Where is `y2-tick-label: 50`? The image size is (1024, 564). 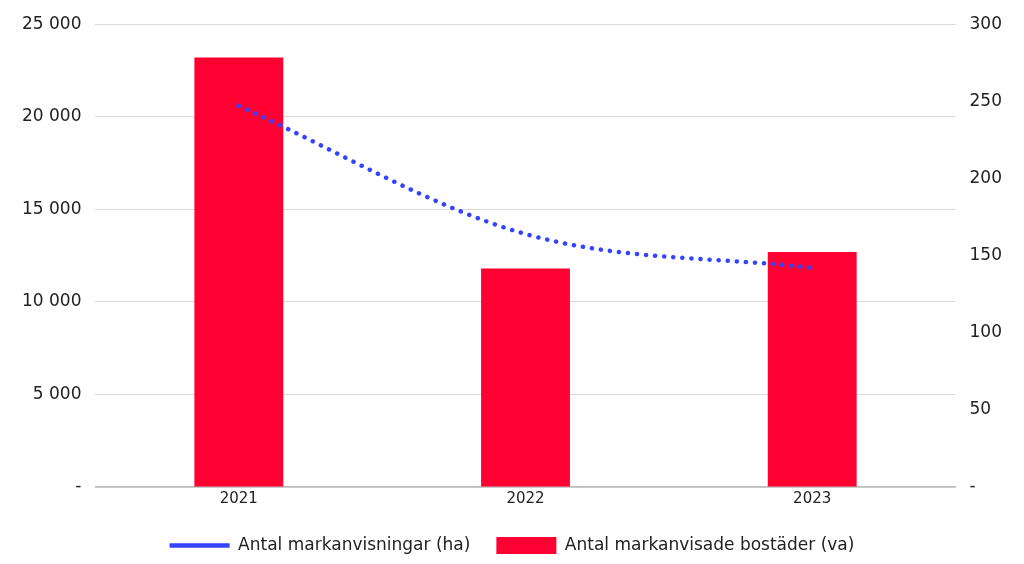 y2-tick-label: 50 is located at coordinates (980, 408).